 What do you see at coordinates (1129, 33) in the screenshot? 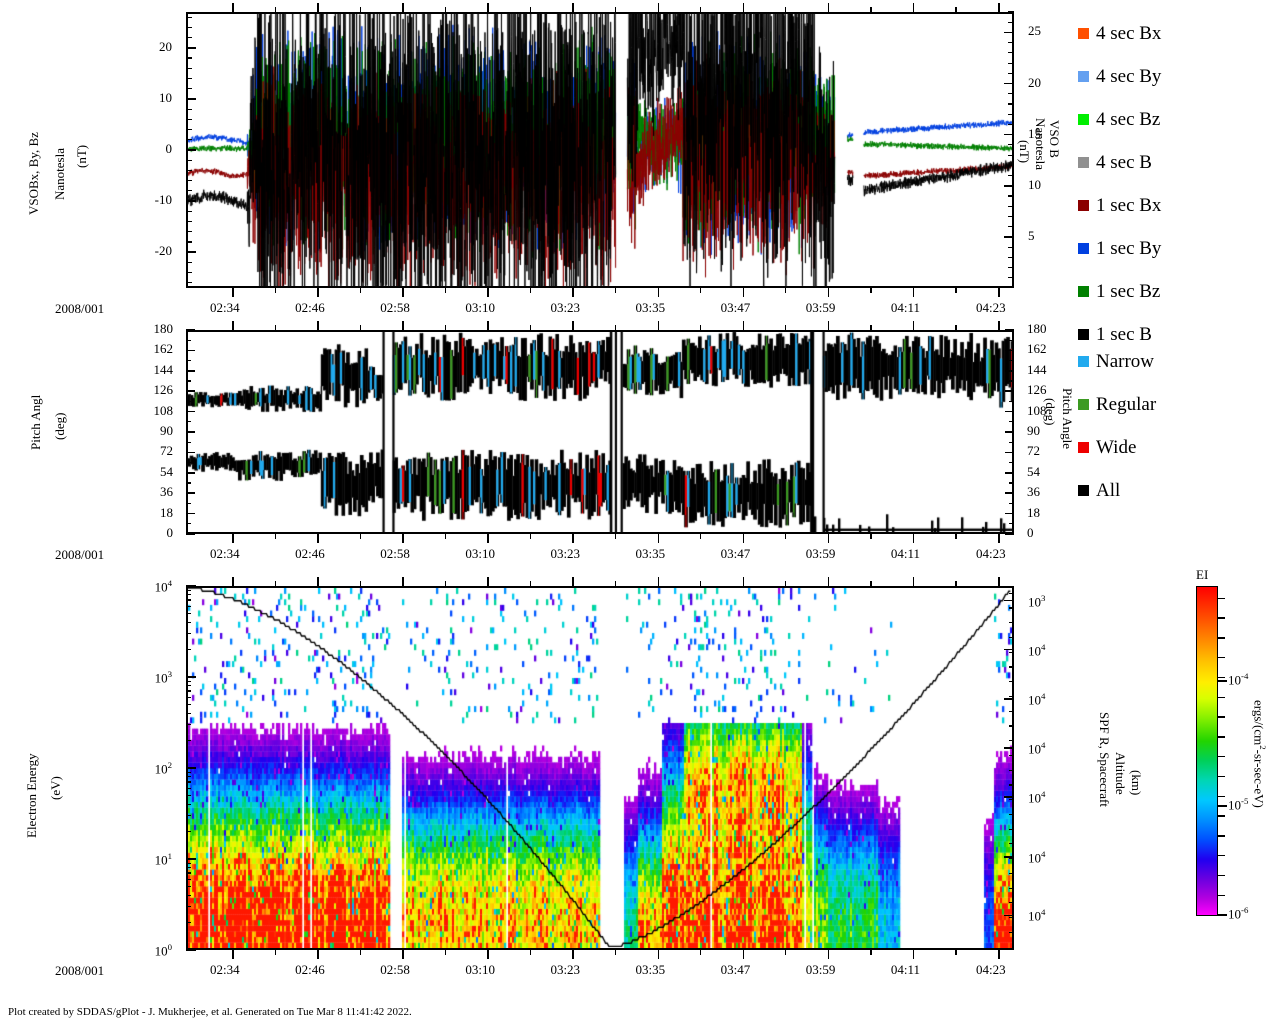
I see `legend-label: 4 sec Bx` at bounding box center [1129, 33].